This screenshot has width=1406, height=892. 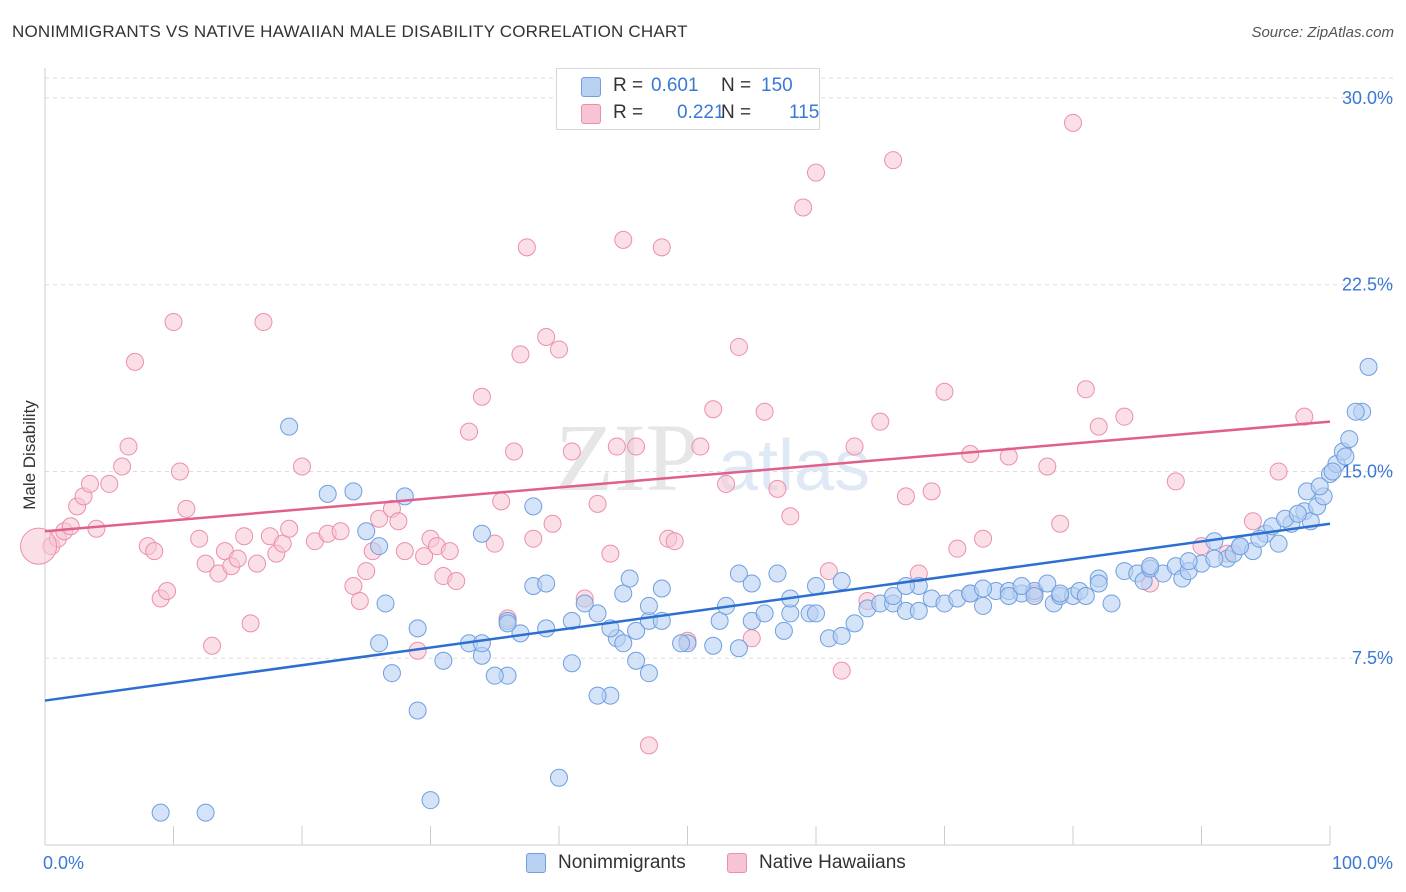 What do you see at coordinates (591, 87) in the screenshot?
I see `legend-swatch-blue` at bounding box center [591, 87].